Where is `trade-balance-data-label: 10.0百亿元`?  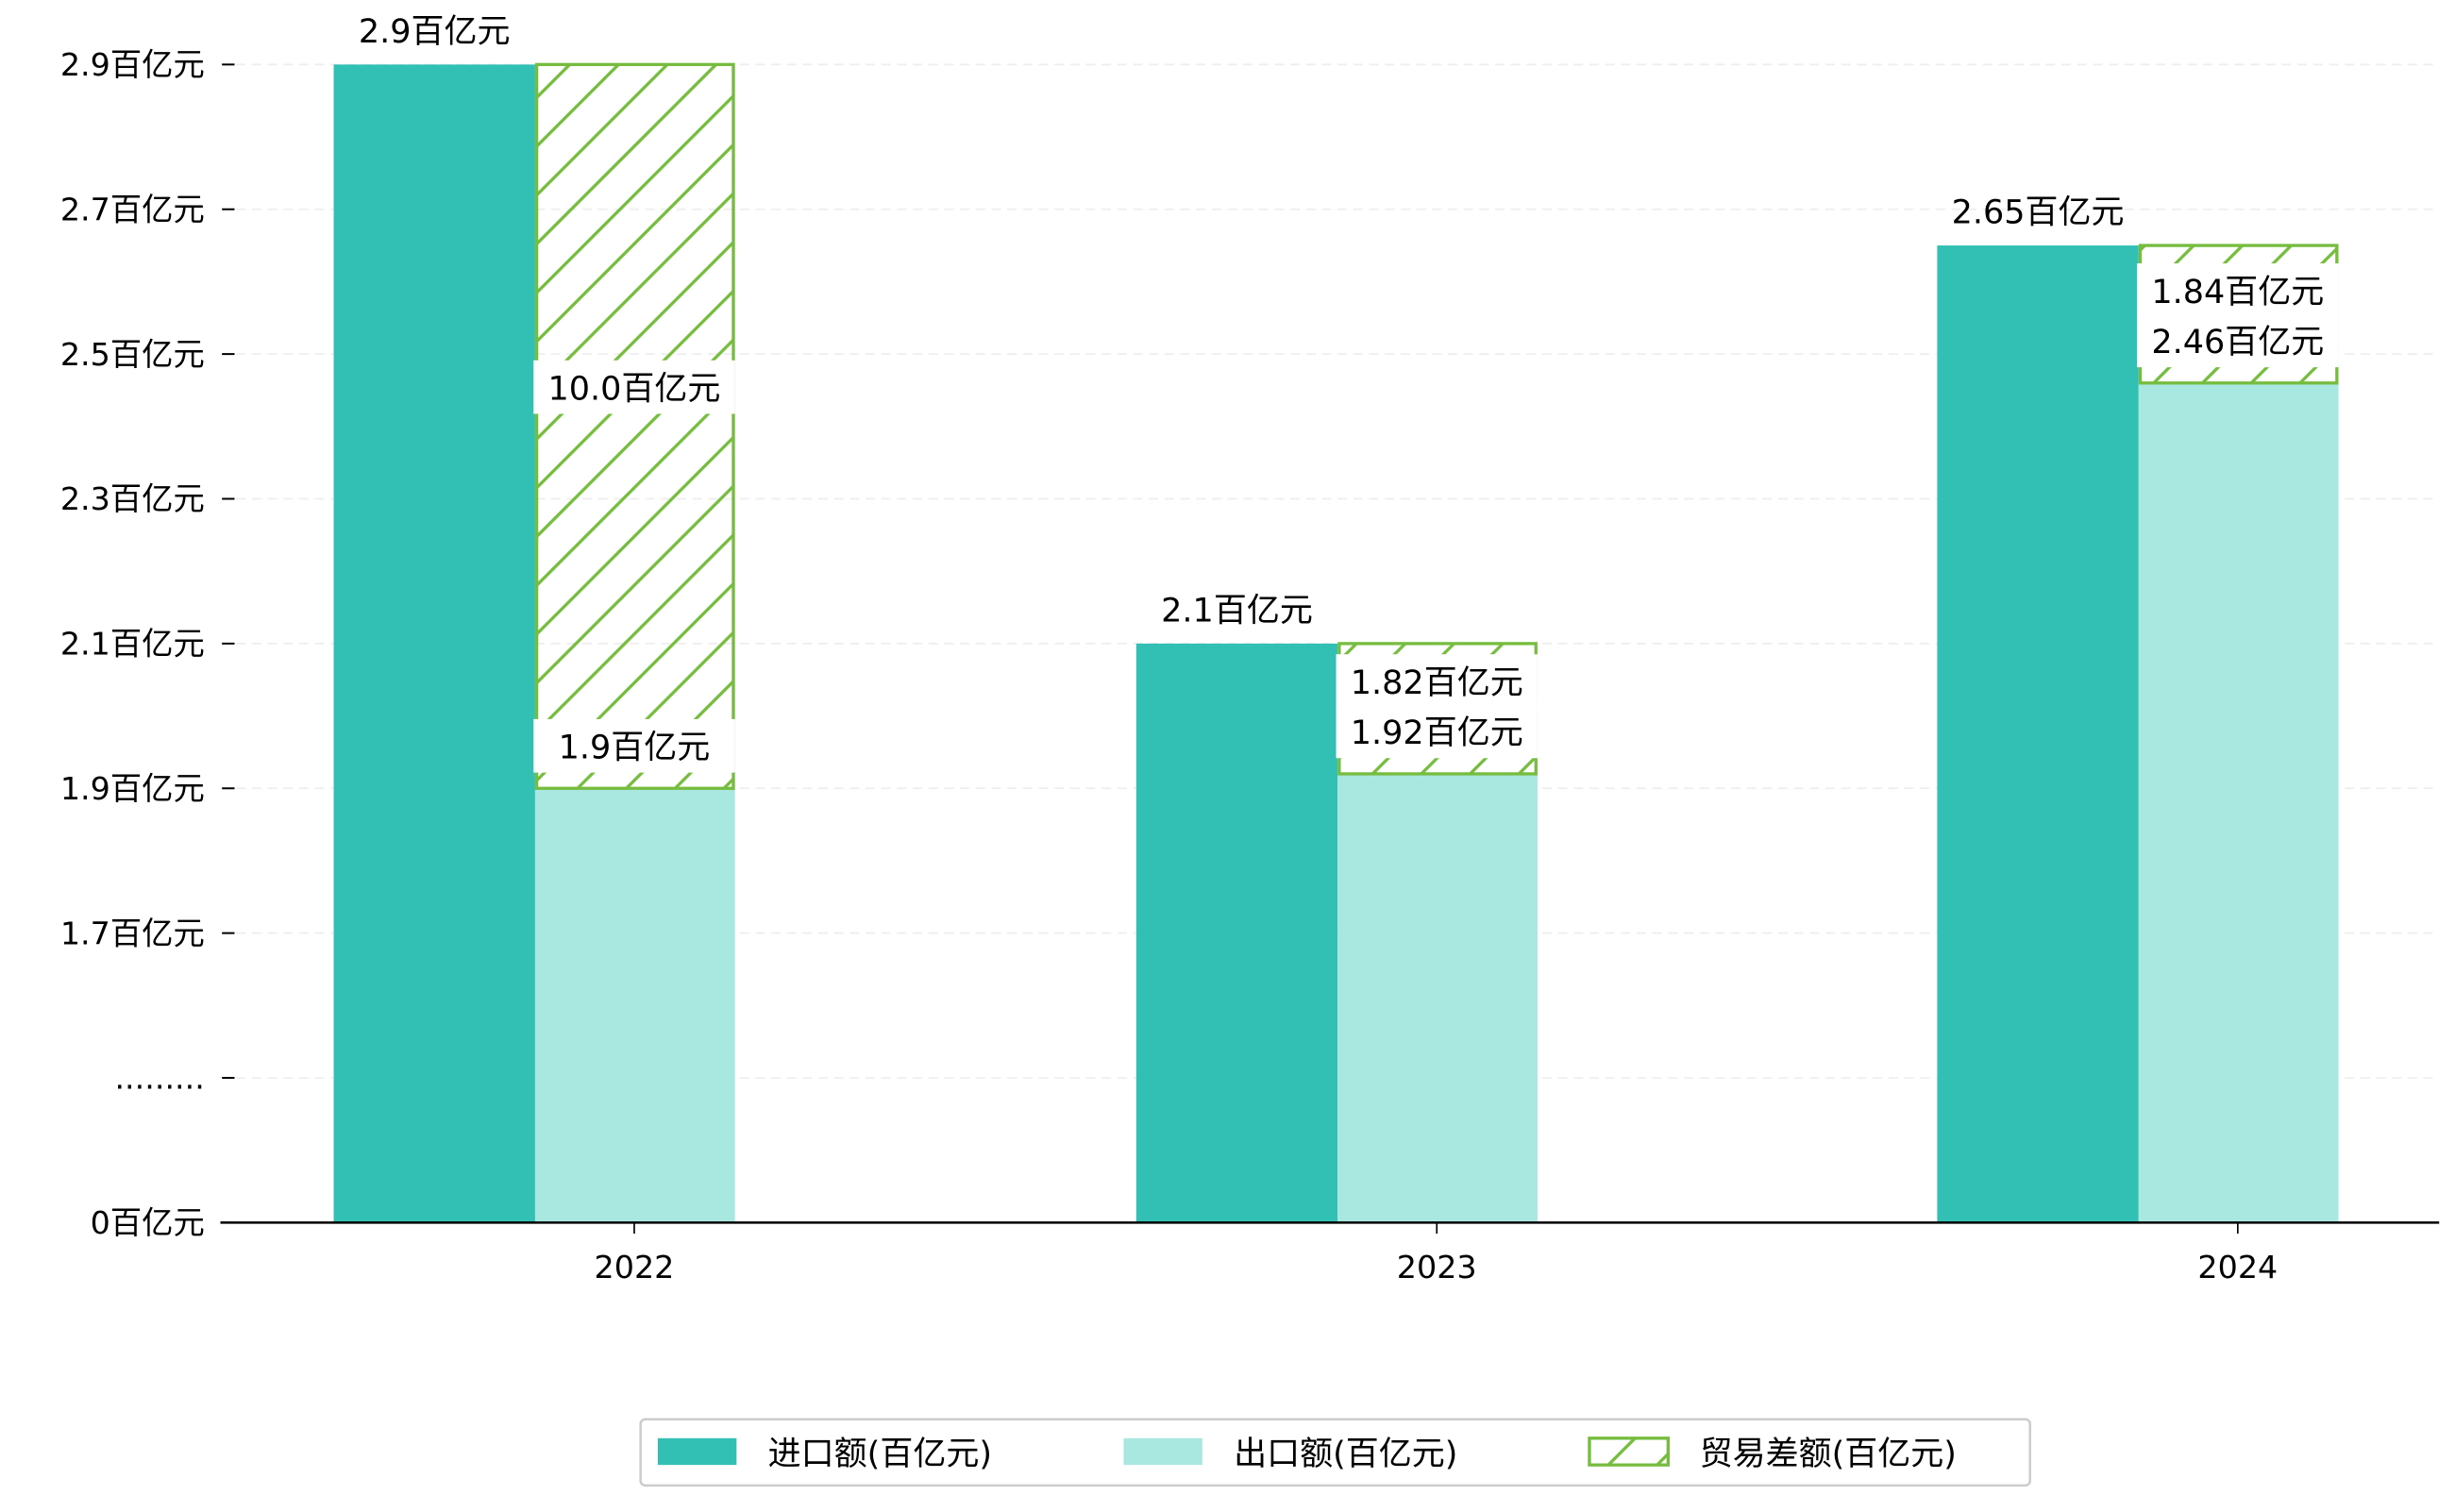
trade-balance-data-label: 10.0百亿元 is located at coordinates (634, 389).